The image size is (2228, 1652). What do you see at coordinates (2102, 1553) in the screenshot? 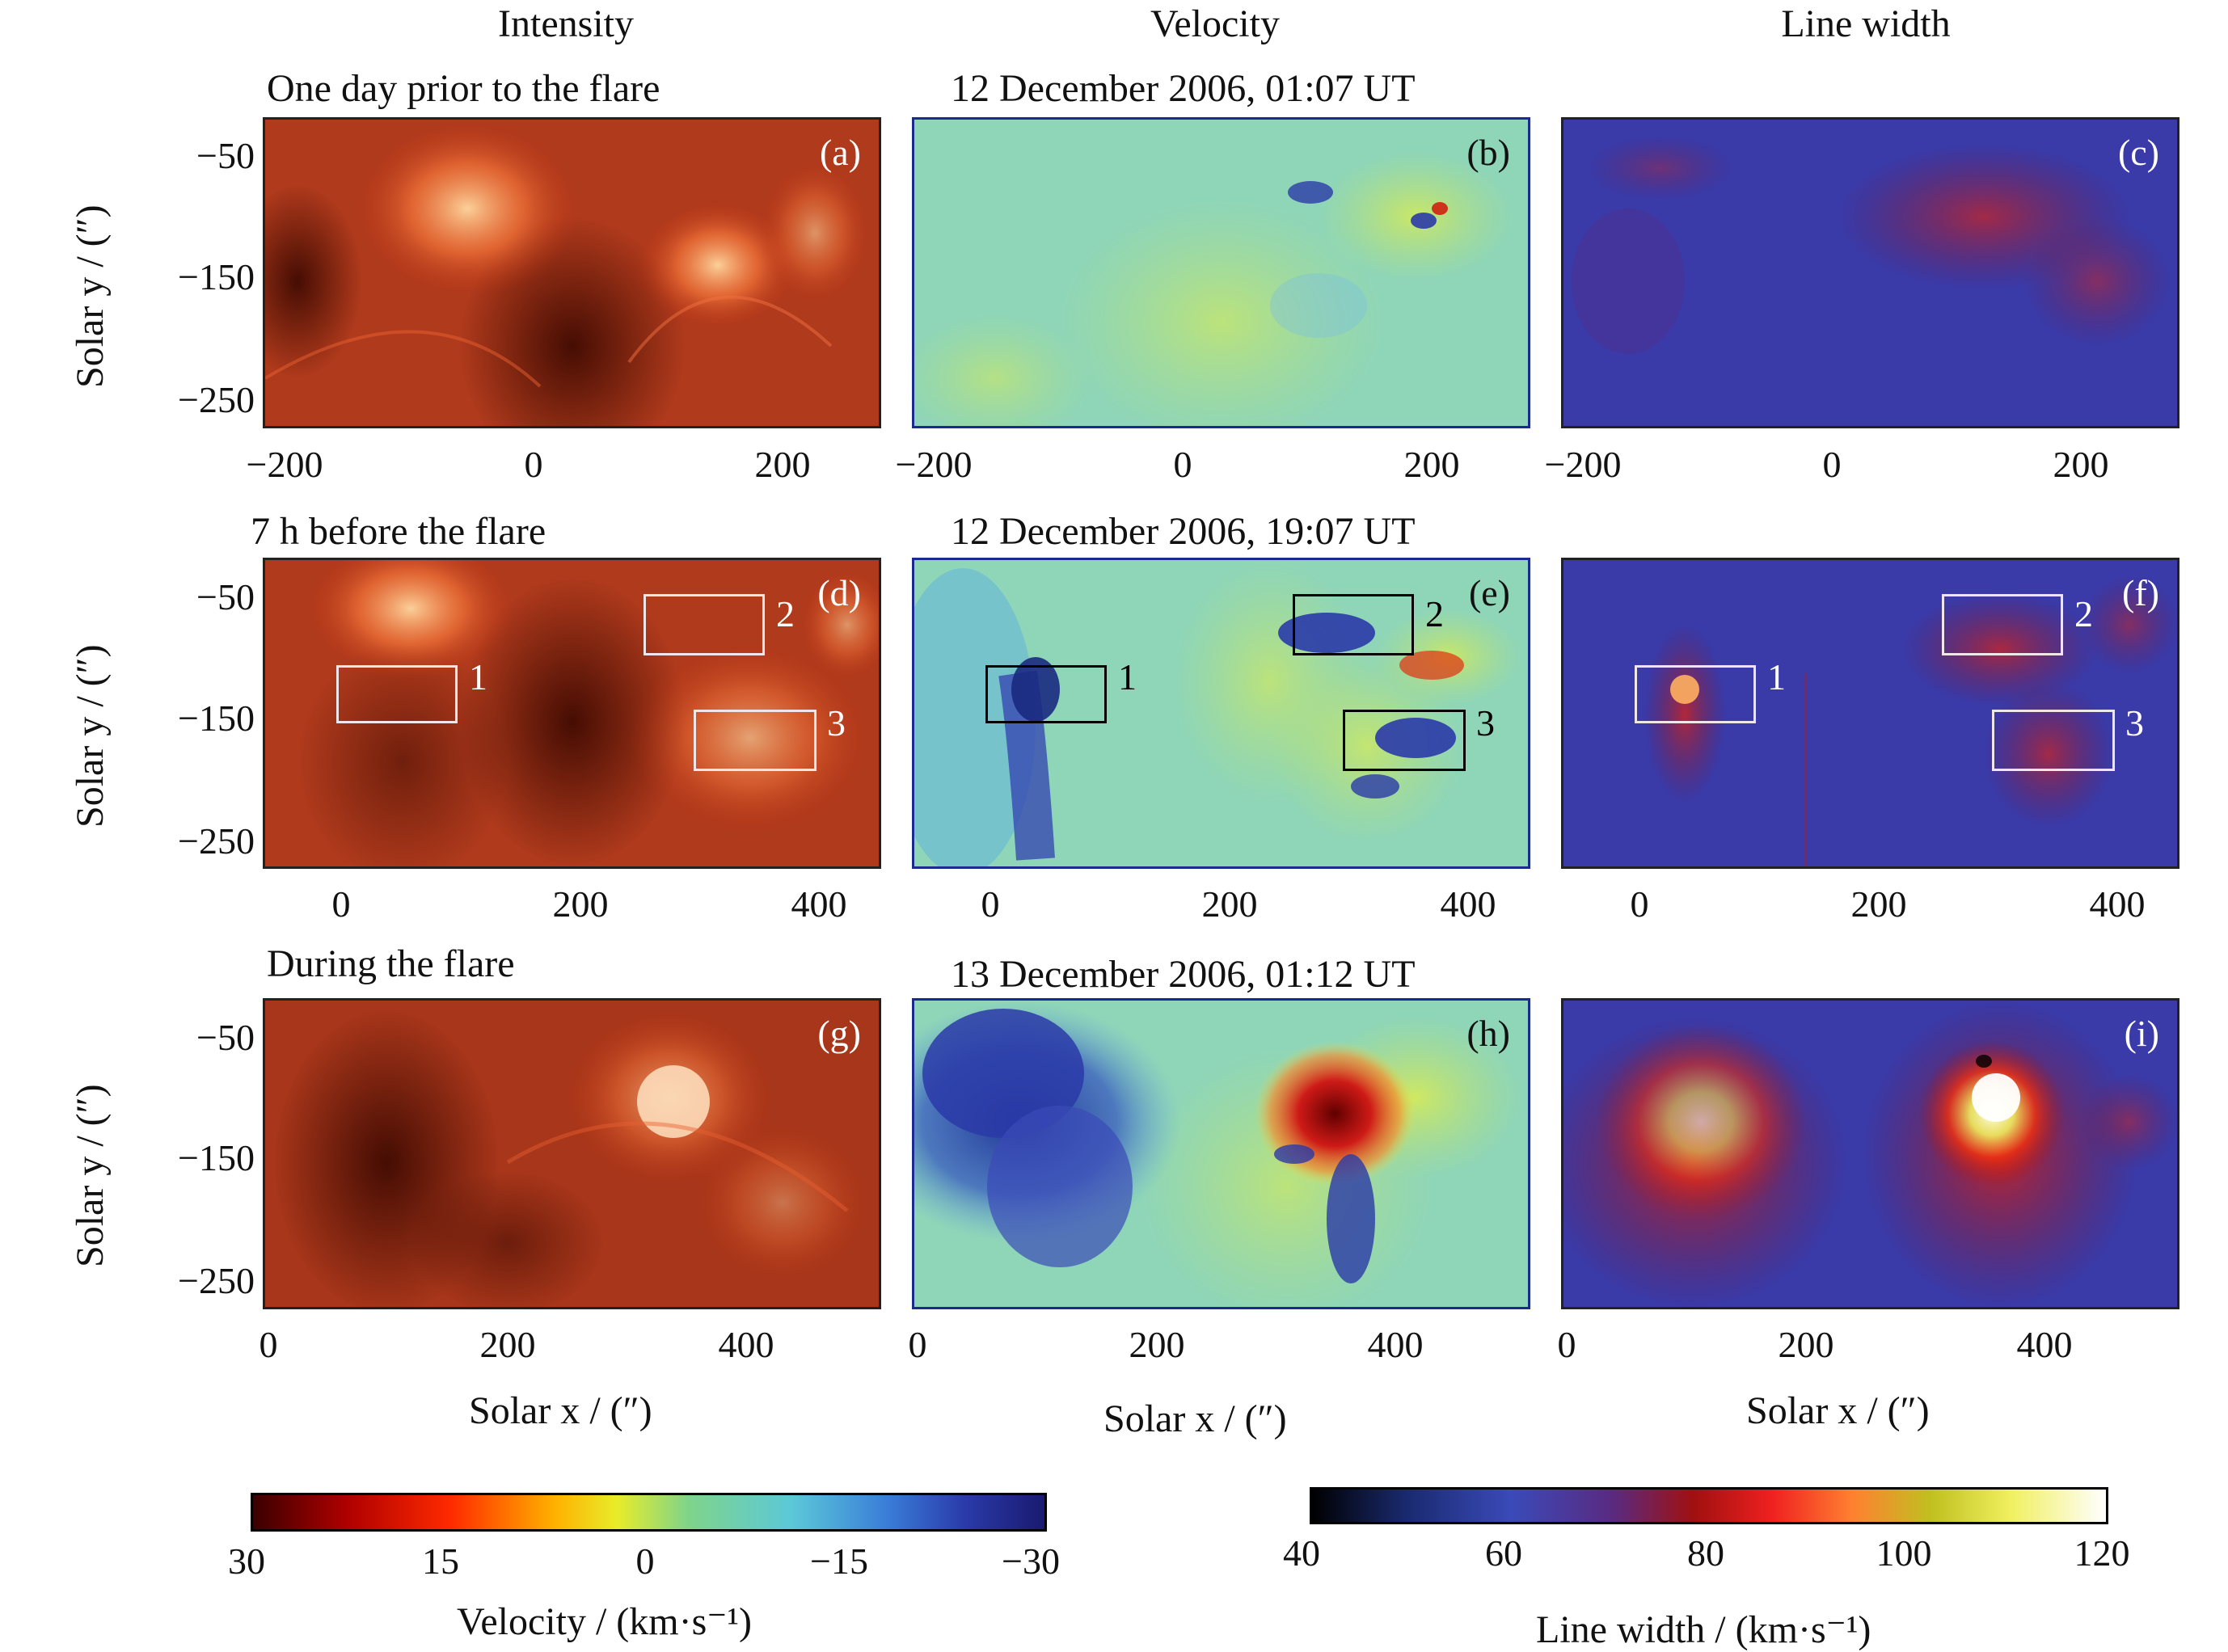
I see `line-width-colorbar-tick: 120` at bounding box center [2102, 1553].